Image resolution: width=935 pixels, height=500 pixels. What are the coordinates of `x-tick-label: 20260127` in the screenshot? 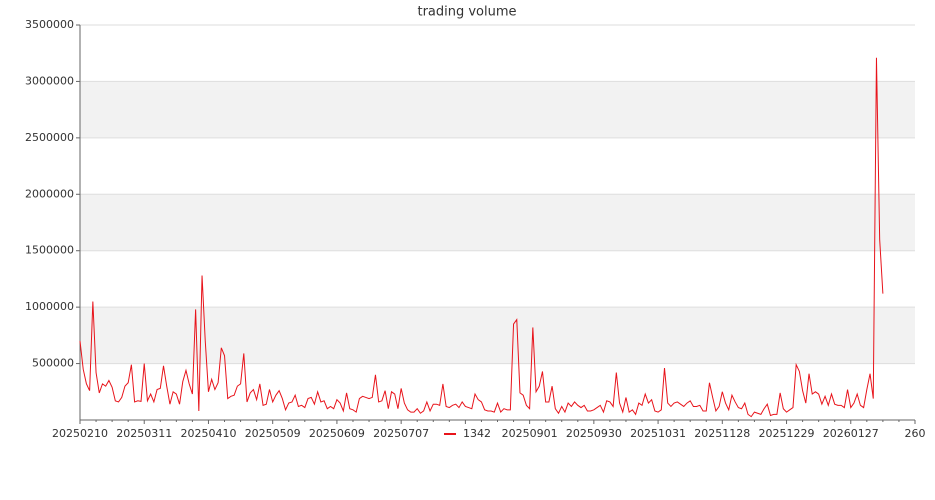 It's located at (851, 433).